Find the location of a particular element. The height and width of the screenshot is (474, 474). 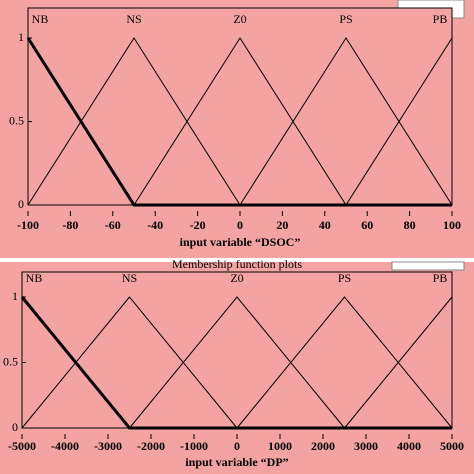

x-tick-label: 3000 is located at coordinates (366, 446).